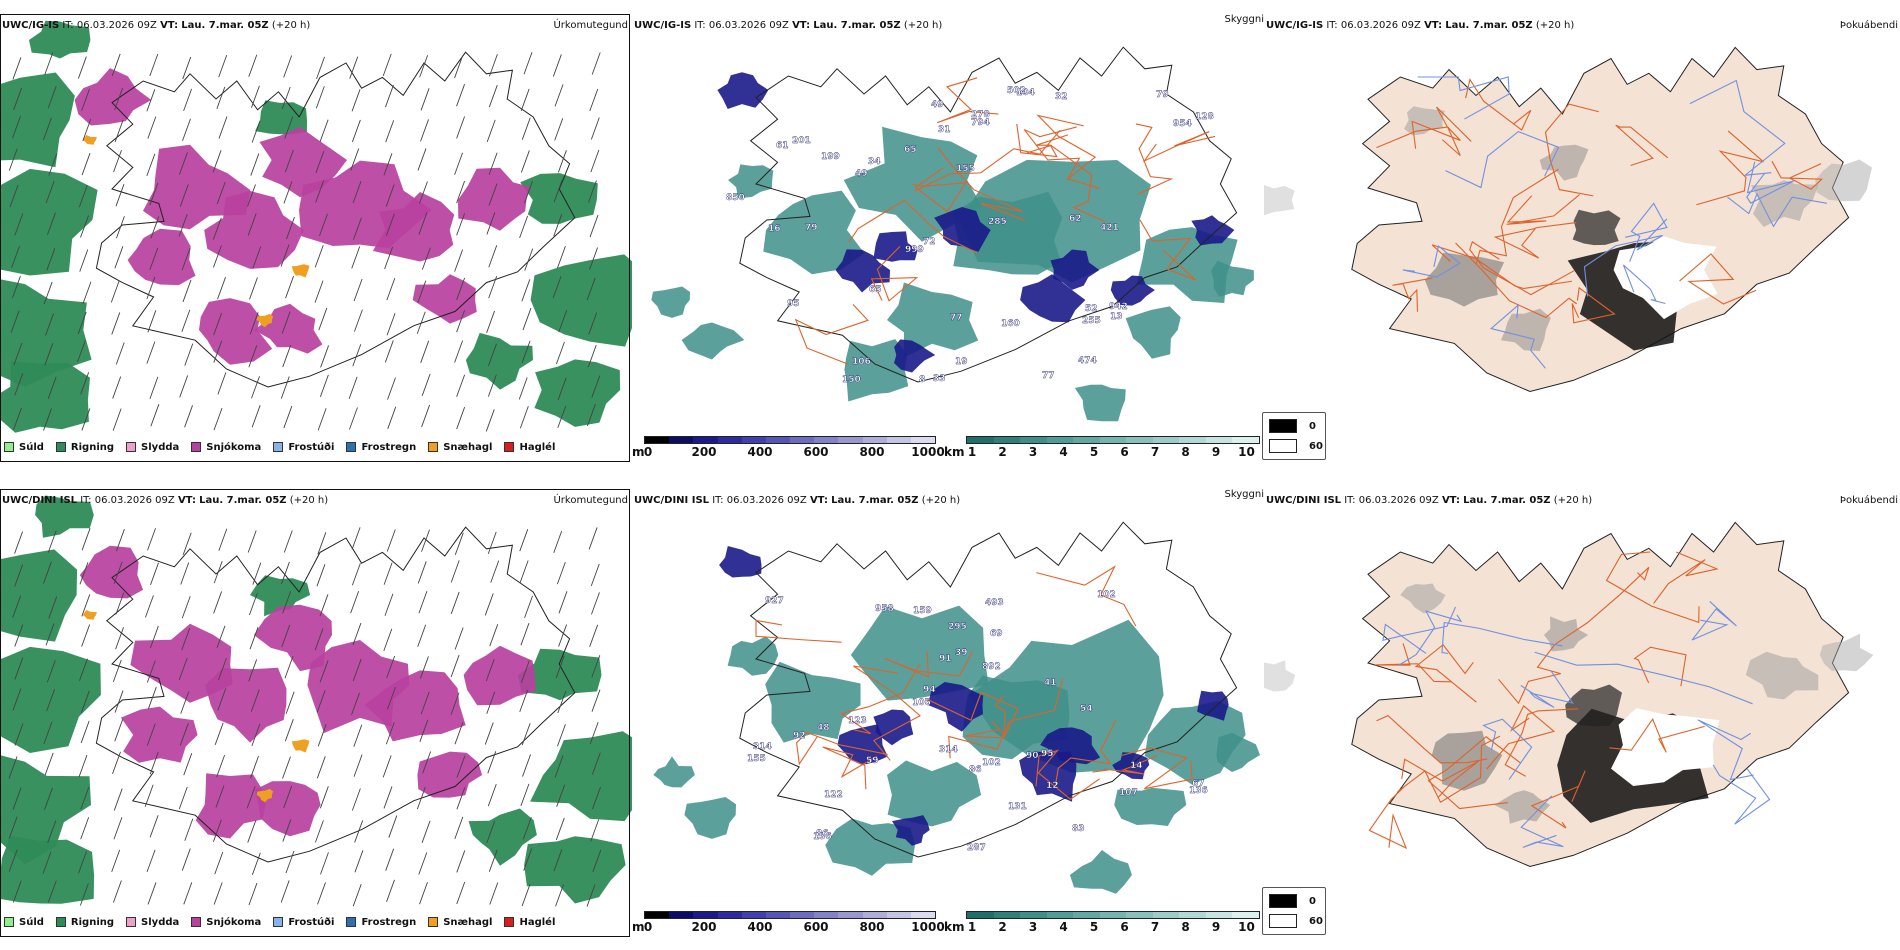 The image size is (1900, 950). Describe the element at coordinates (31, 447) in the screenshot. I see `legend-label: Súld` at that location.